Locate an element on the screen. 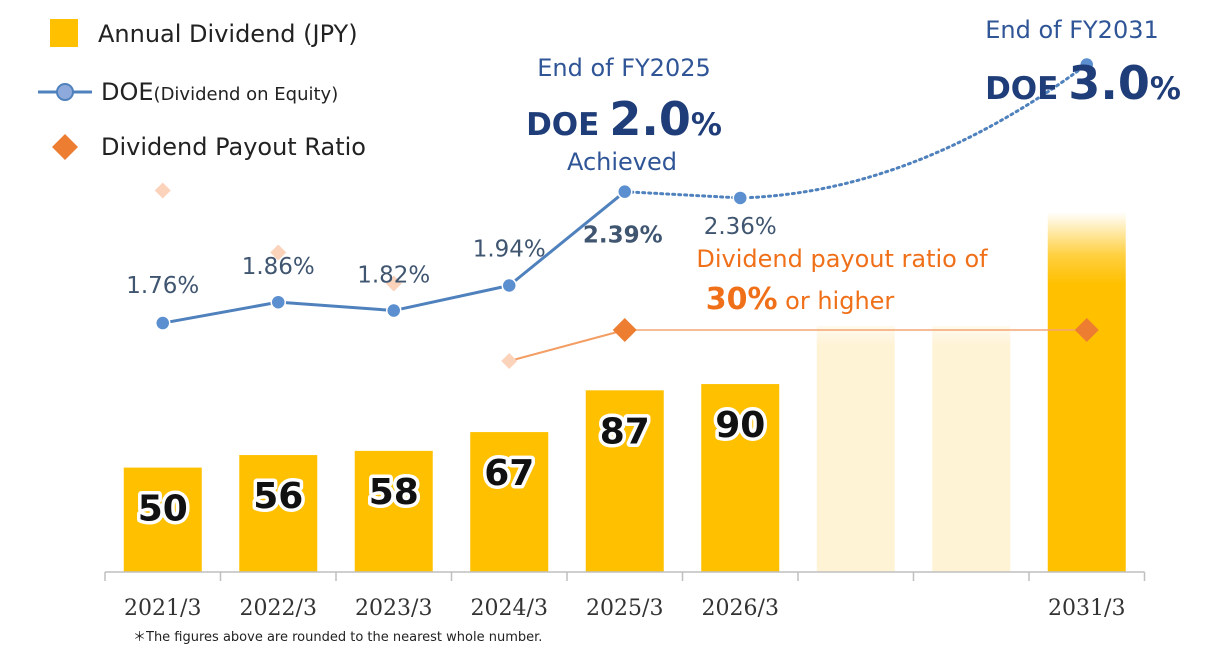 This screenshot has height=665, width=1211. fy2025-doe-target: DOE 2.0% is located at coordinates (624, 119).